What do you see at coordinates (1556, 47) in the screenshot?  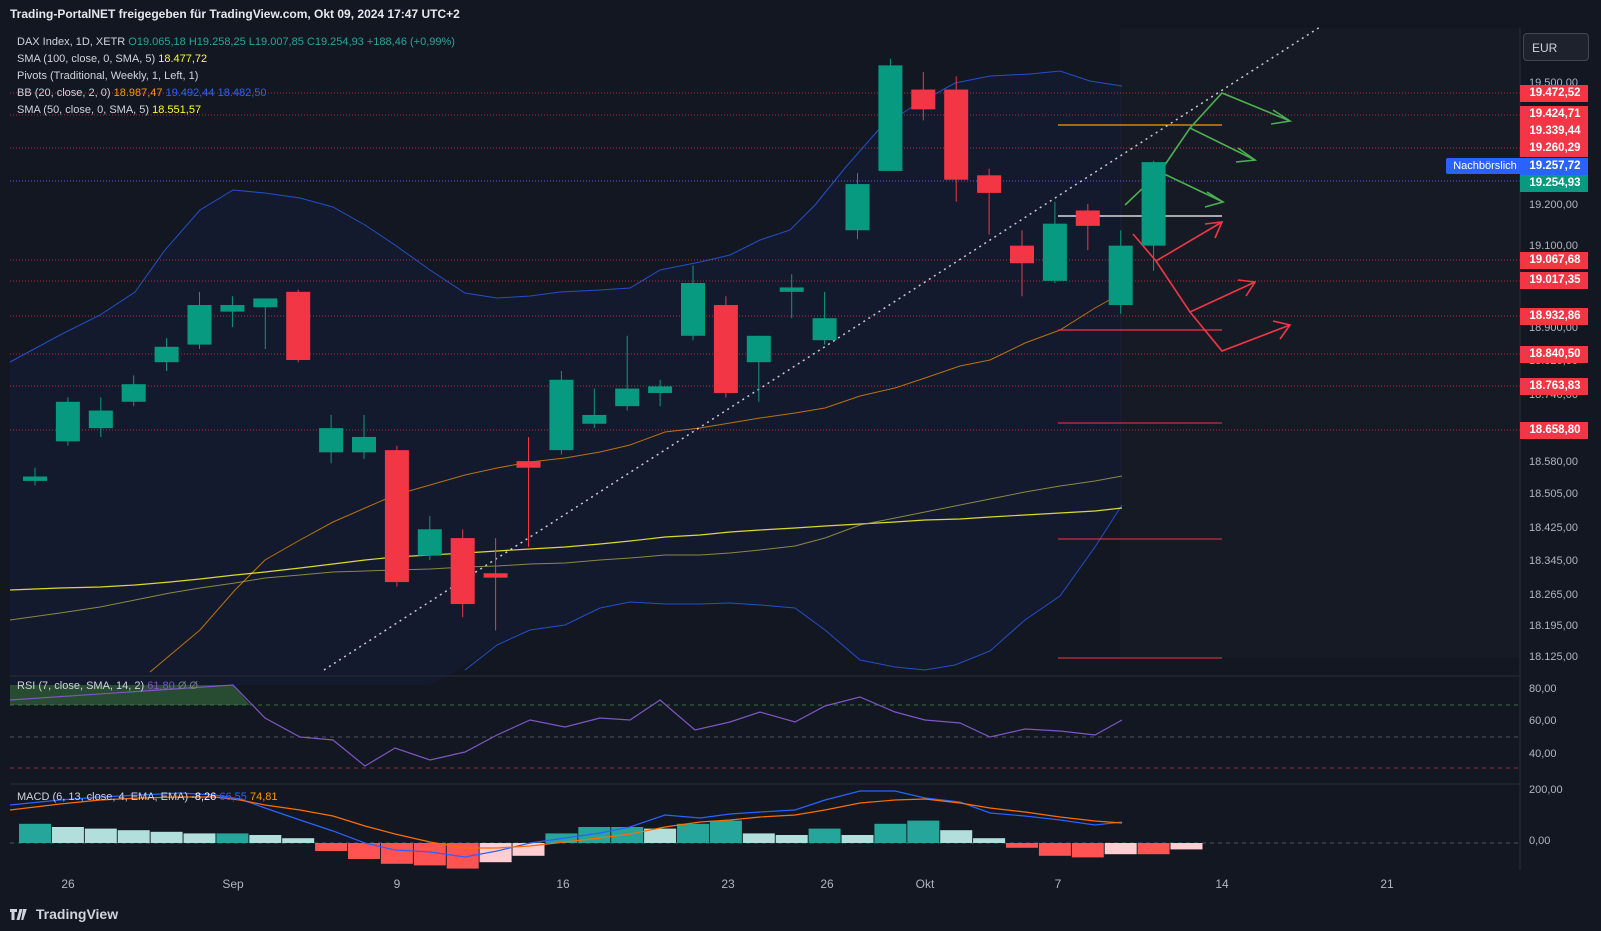 I see `currency-button: EUR` at bounding box center [1556, 47].